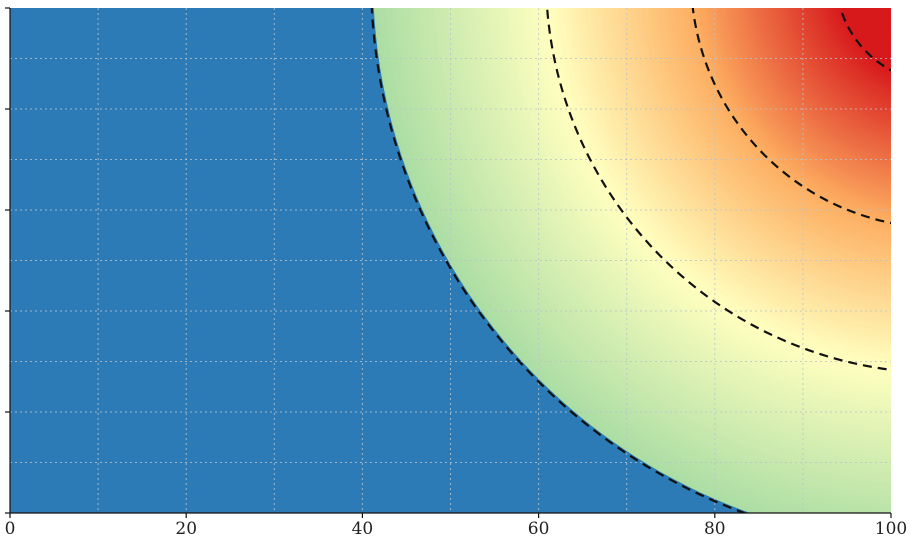 This screenshot has width=912, height=538. What do you see at coordinates (456, 525) in the screenshot?
I see `x-axis-ticks: 0 20 40 60 80 100` at bounding box center [456, 525].